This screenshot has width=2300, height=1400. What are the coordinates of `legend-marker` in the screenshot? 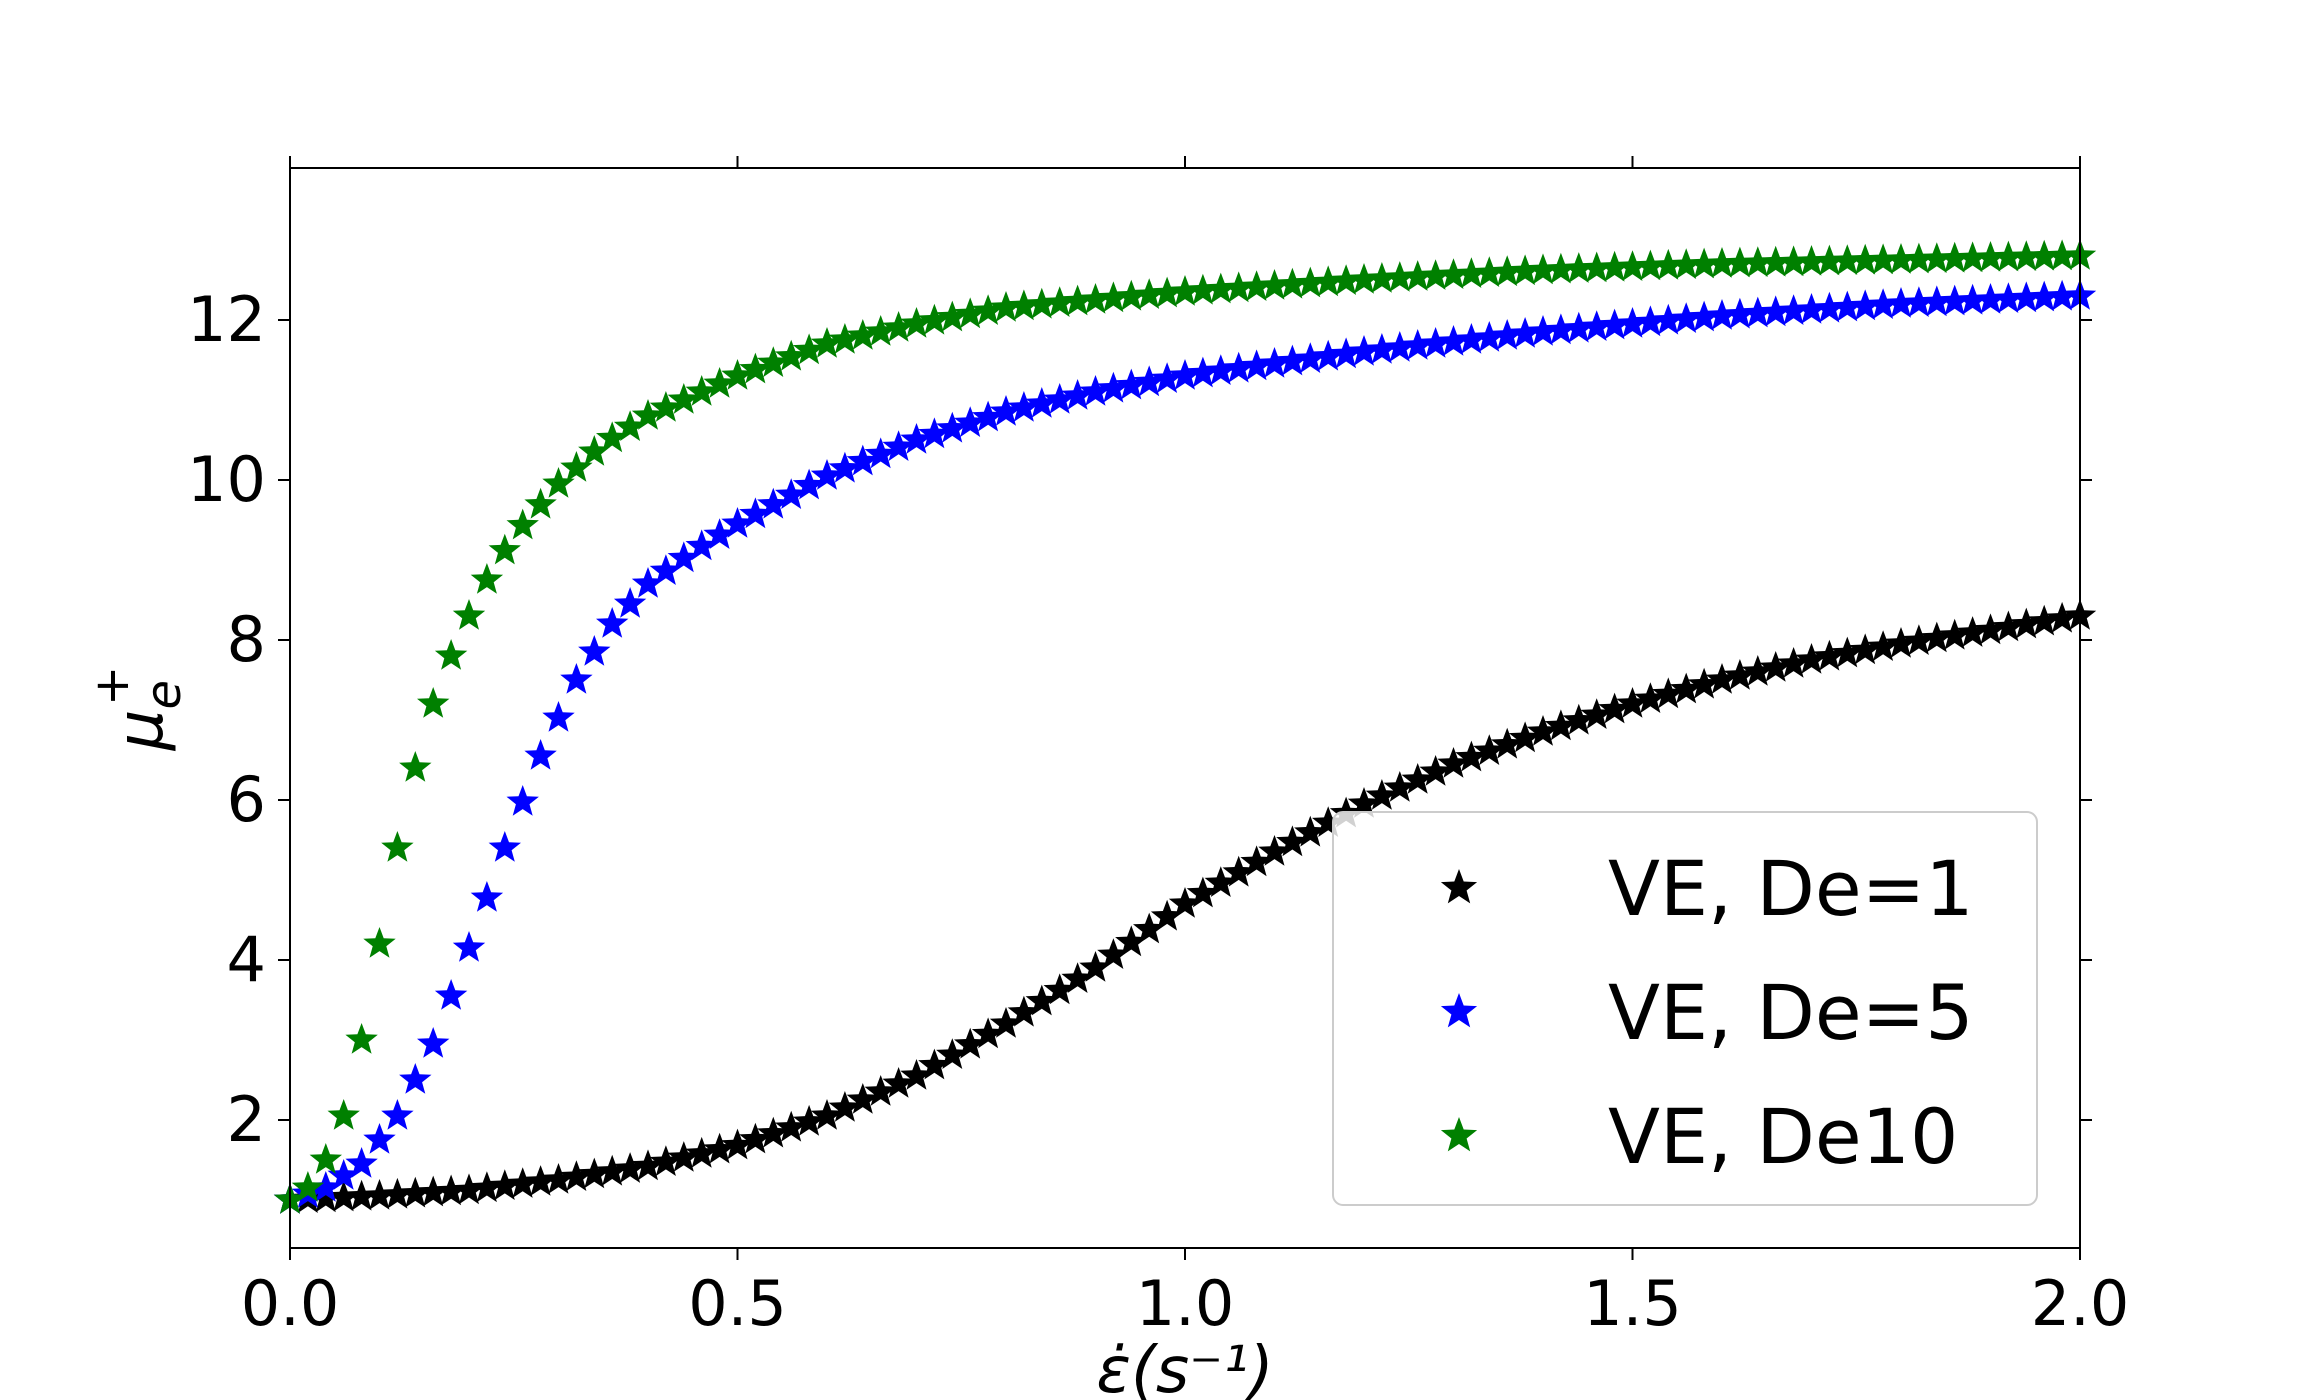 It's located at (1459, 1010).